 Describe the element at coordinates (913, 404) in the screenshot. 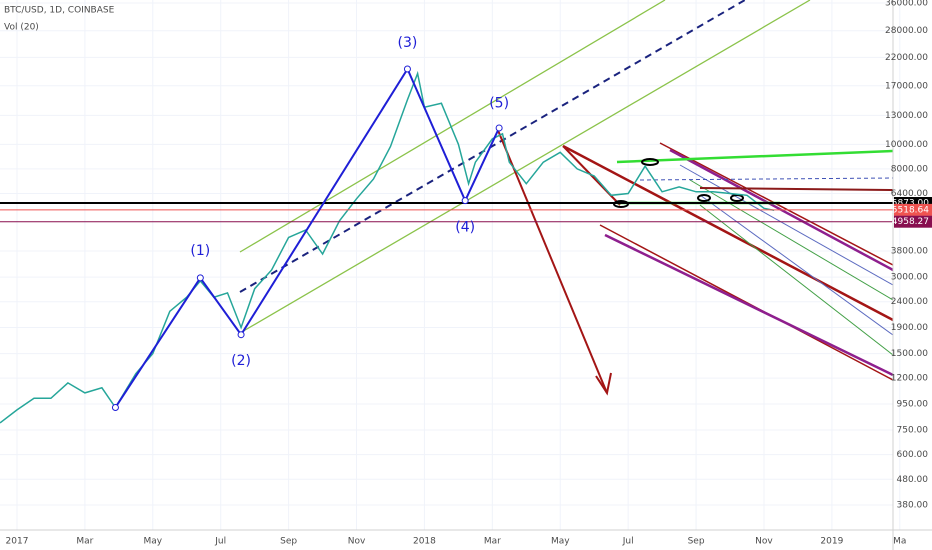

I see `y-tick-label: 950.00` at that location.